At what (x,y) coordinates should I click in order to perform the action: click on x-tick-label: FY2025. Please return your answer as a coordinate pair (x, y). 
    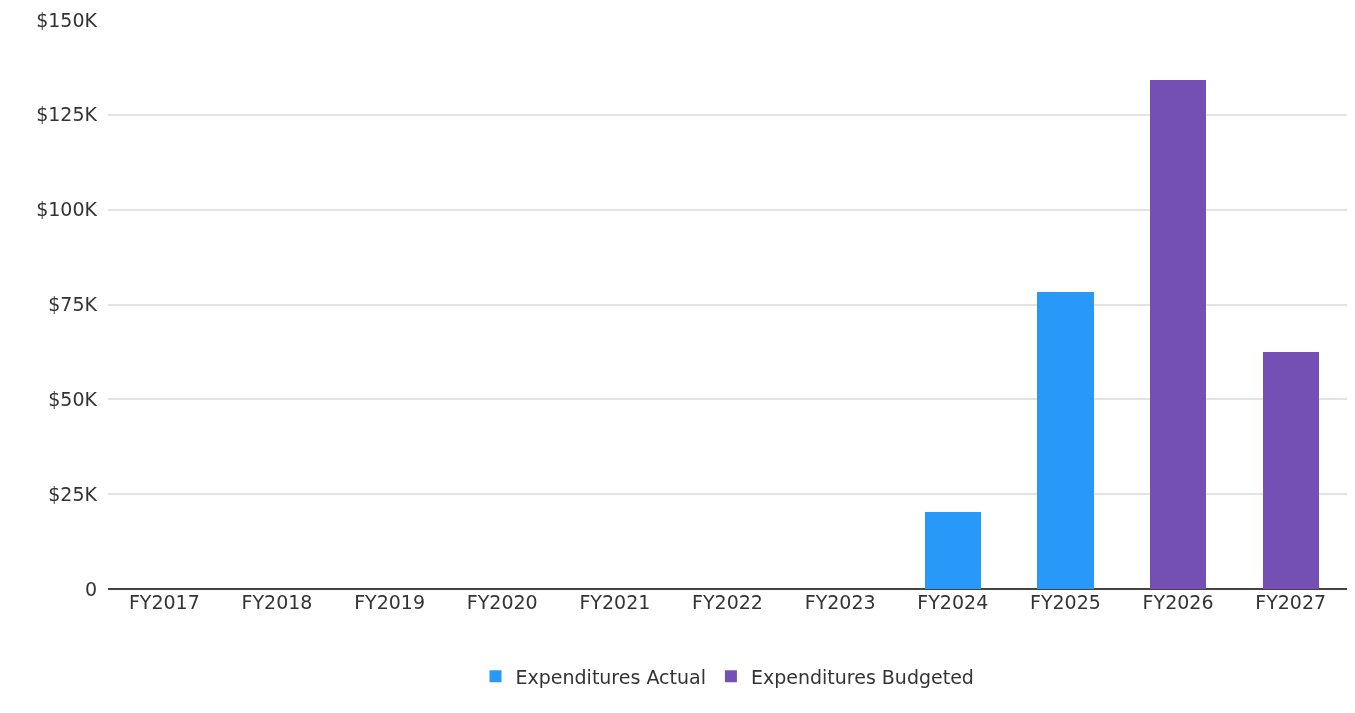
    Looking at the image, I should click on (1065, 602).